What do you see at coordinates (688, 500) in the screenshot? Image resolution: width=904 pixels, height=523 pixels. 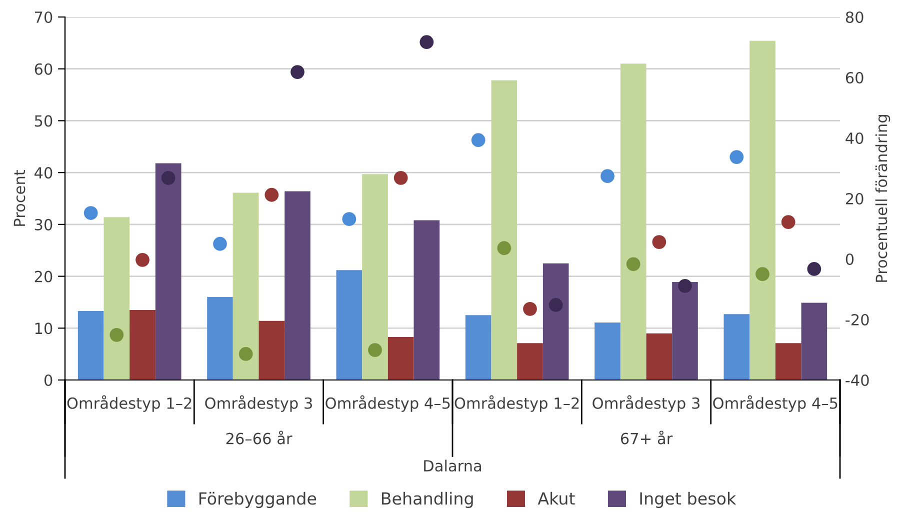 I see `legend-label: Inget besok` at bounding box center [688, 500].